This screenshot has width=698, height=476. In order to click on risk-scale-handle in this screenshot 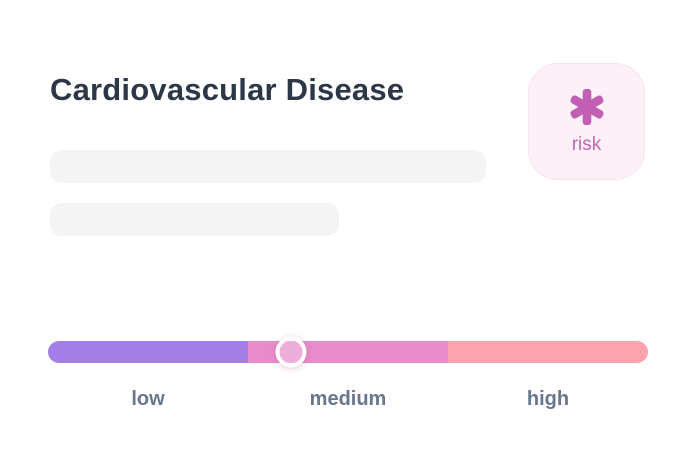, I will do `click(291, 352)`.